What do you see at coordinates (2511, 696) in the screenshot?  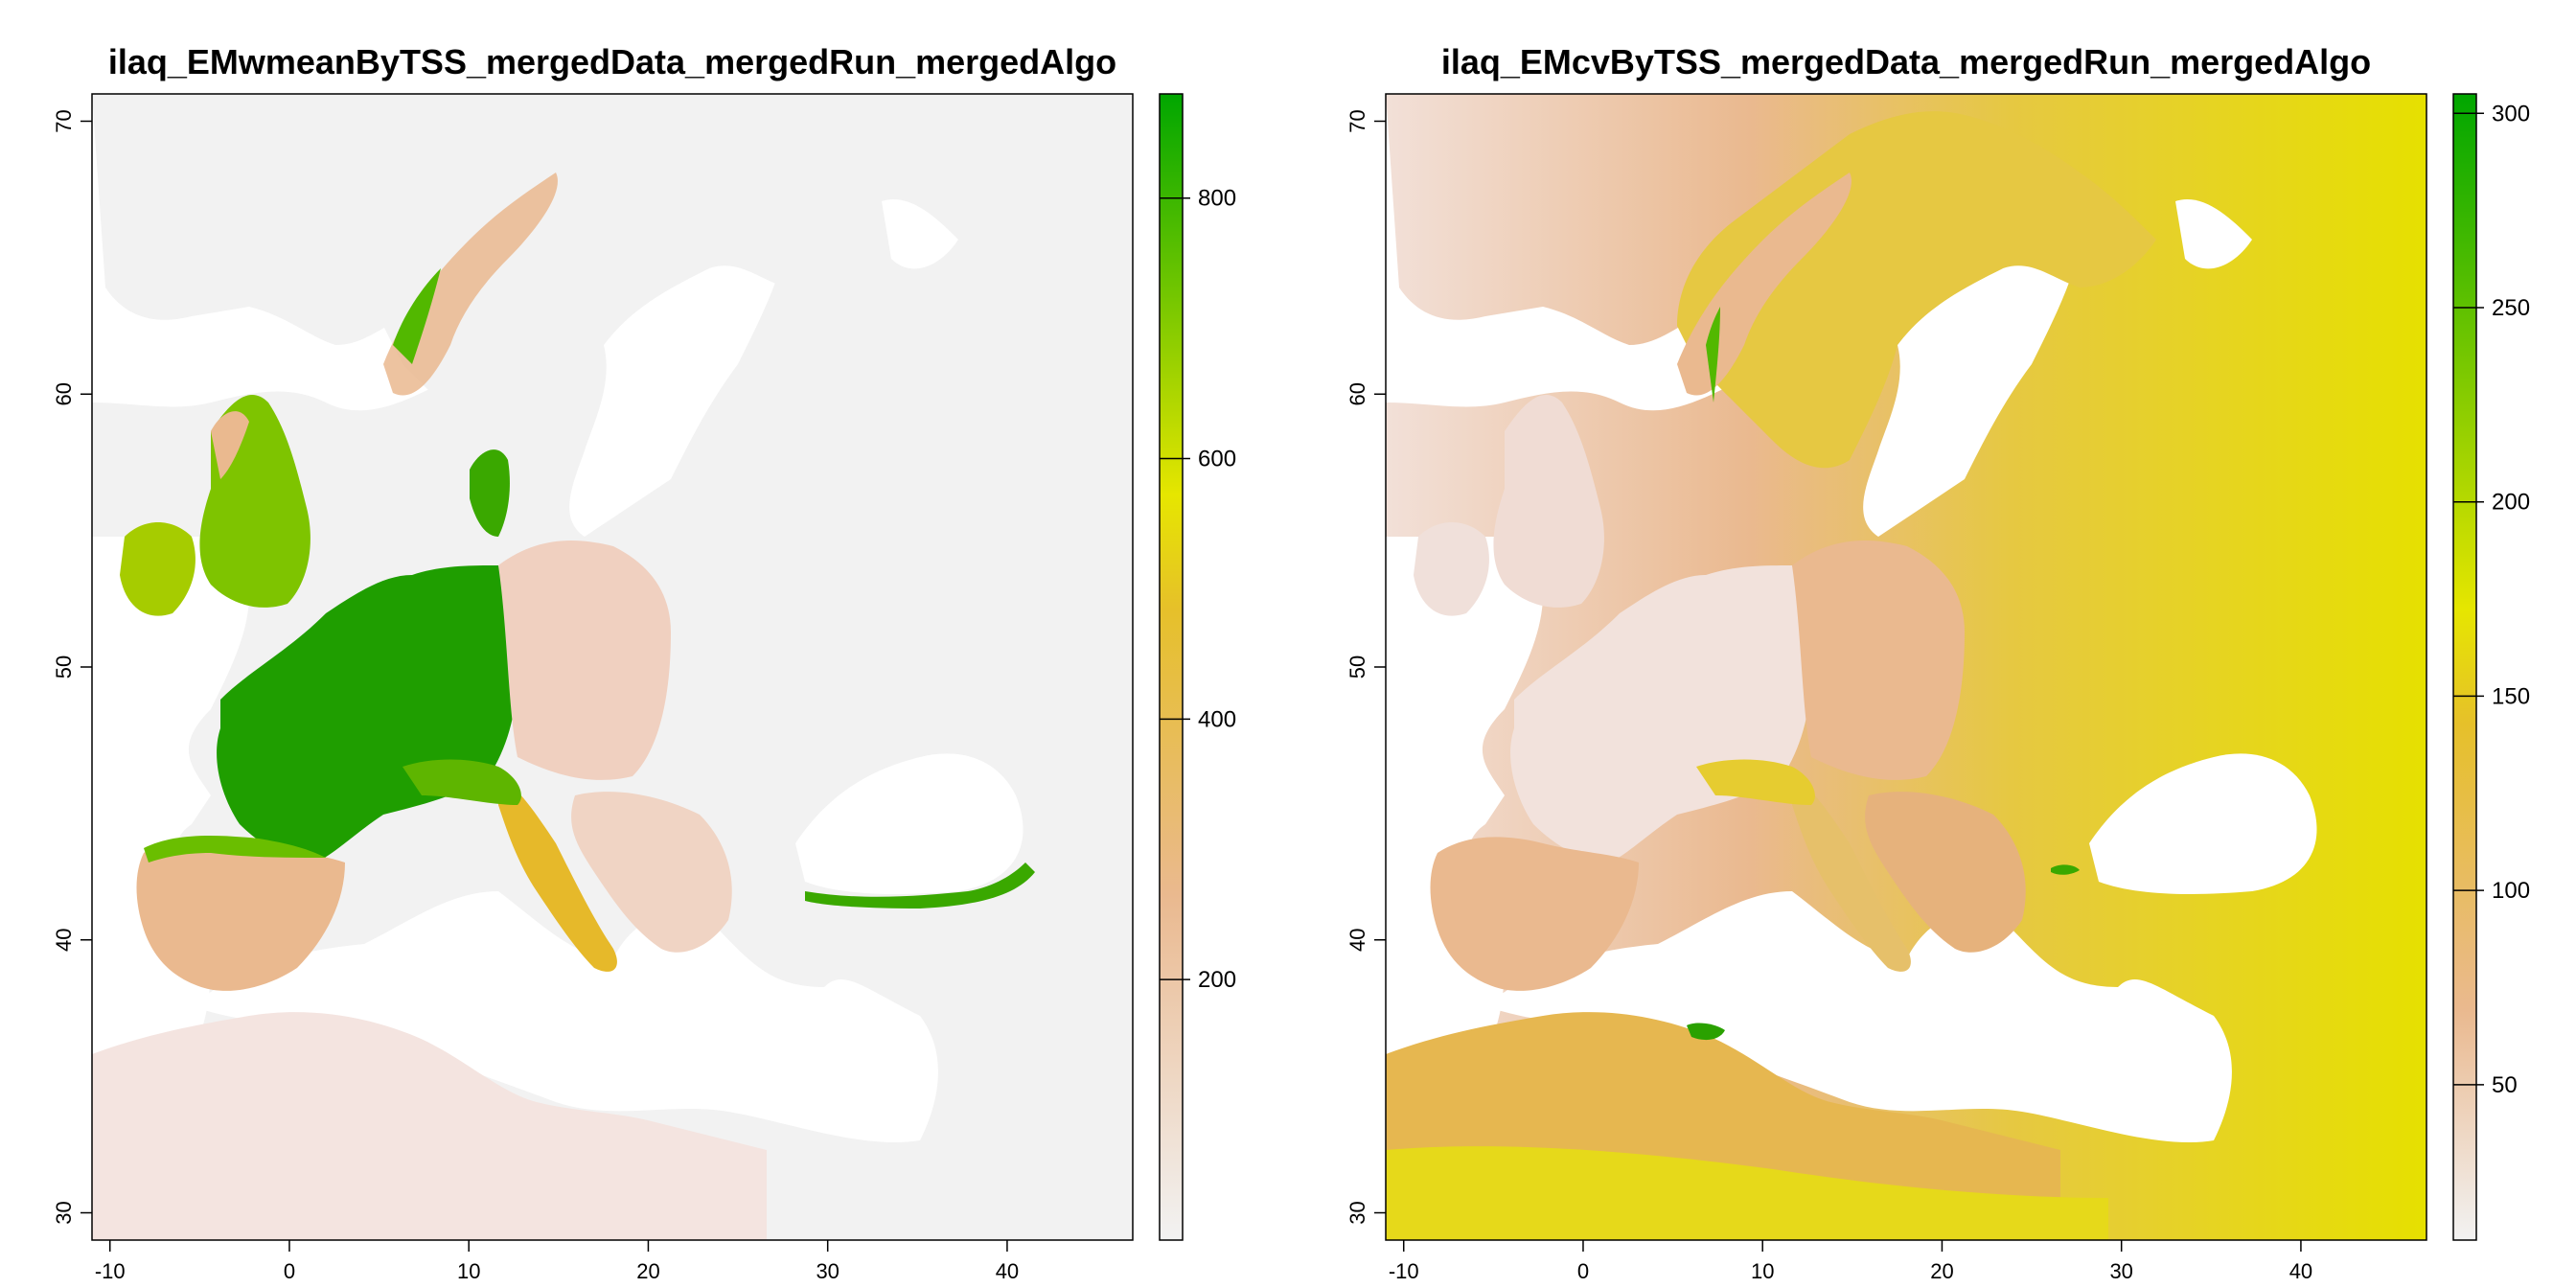 I see `legend-tick-label: 150` at bounding box center [2511, 696].